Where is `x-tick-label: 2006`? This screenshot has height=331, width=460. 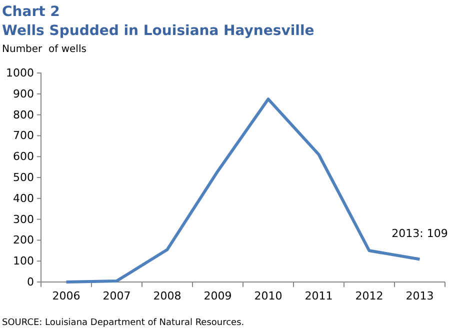
x-tick-label: 2006 is located at coordinates (66, 295).